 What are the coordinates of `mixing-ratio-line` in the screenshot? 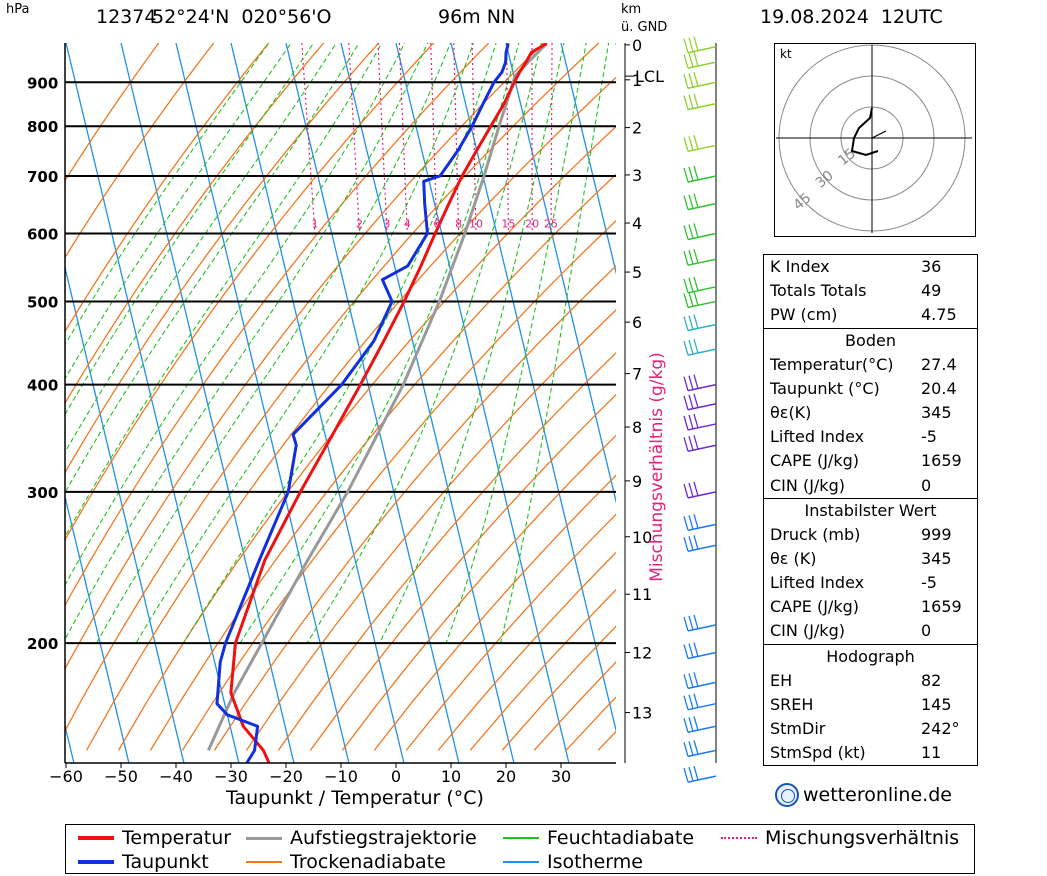 It's located at (382, 138).